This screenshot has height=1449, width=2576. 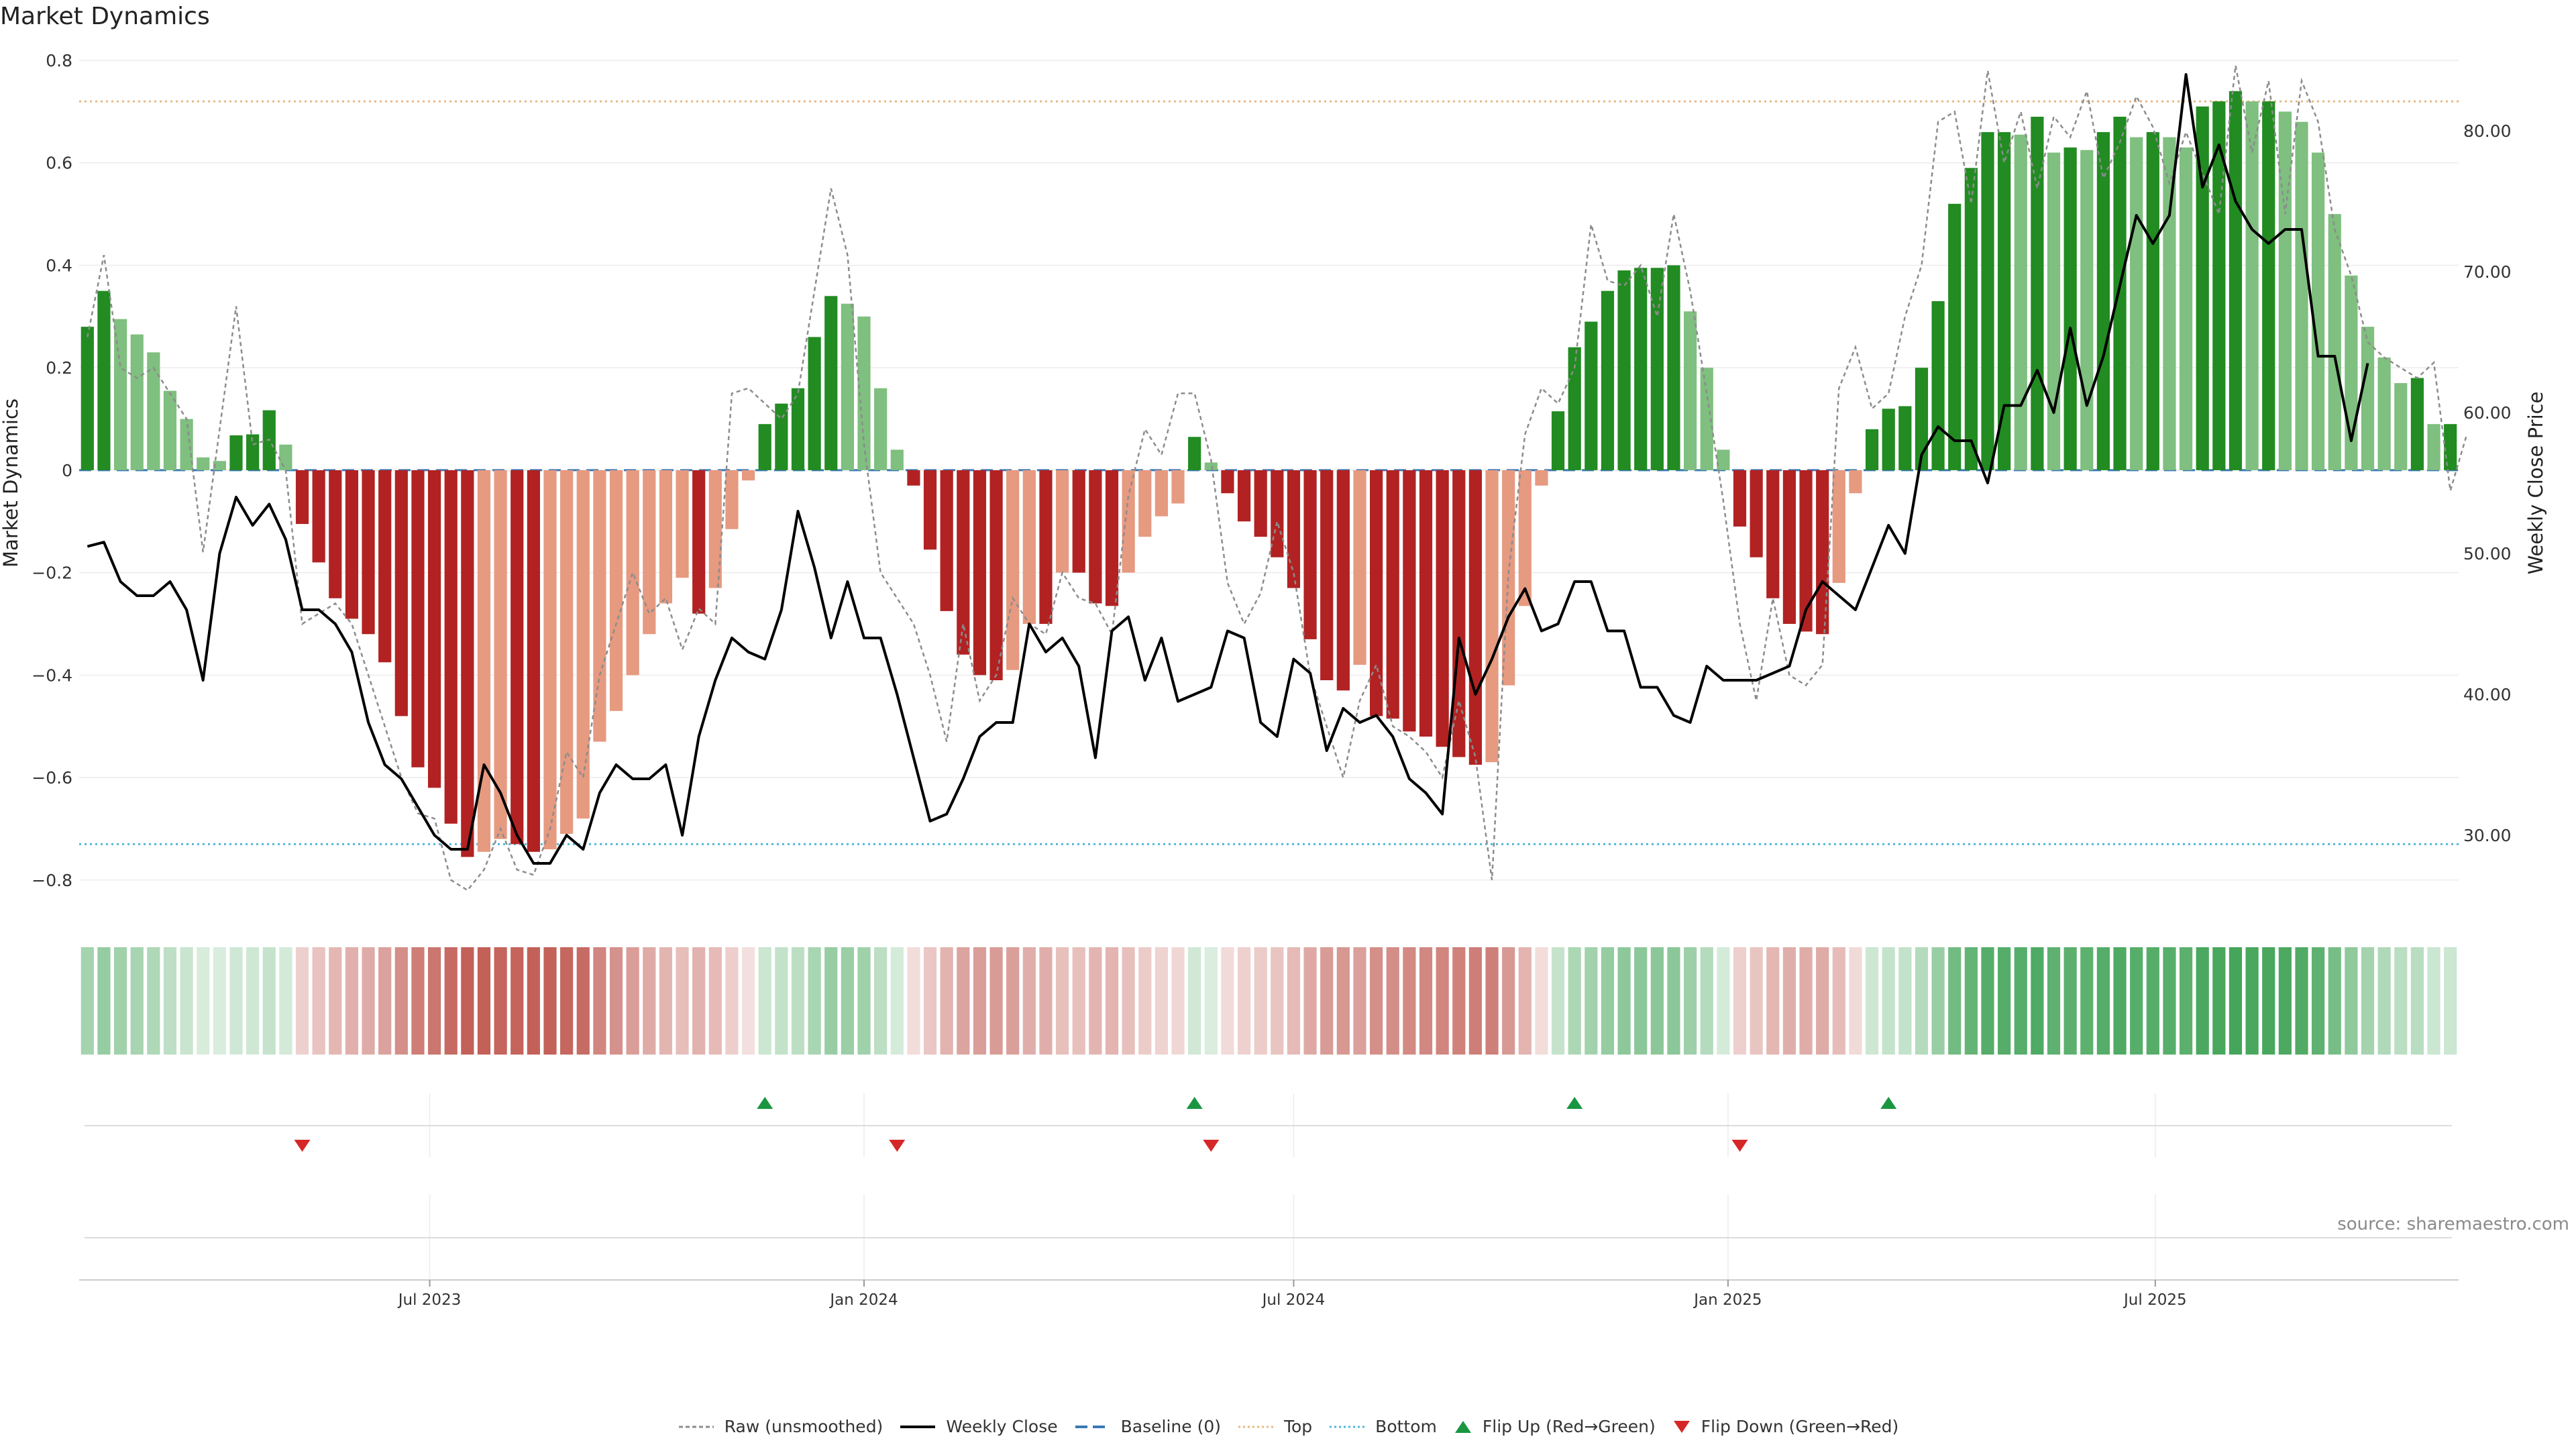 What do you see at coordinates (11, 483) in the screenshot?
I see `y-axis-title: Market Dynamics` at bounding box center [11, 483].